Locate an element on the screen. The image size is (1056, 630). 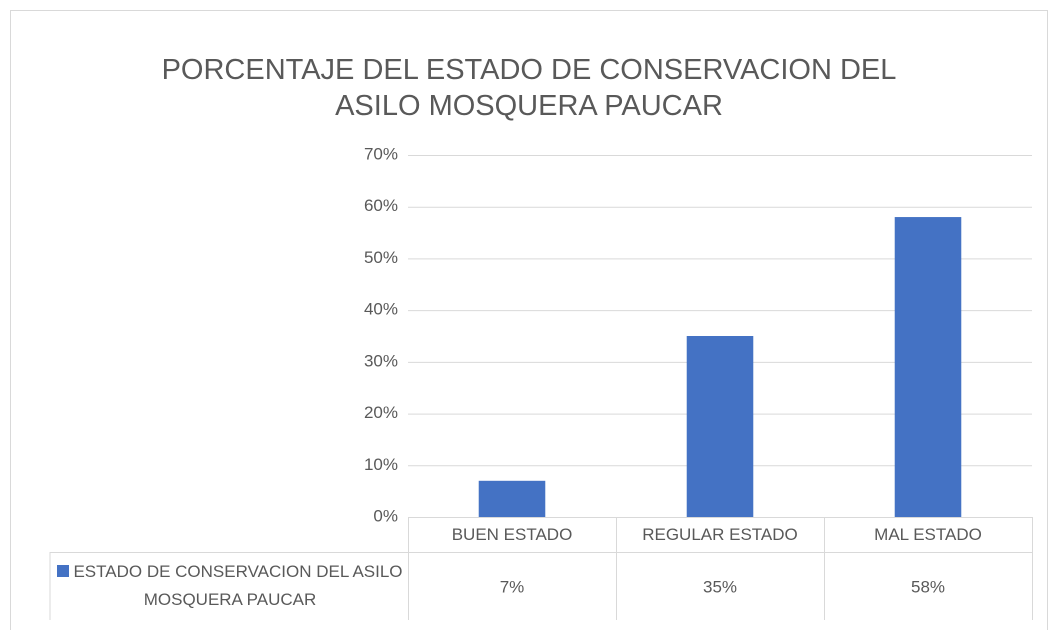
y-tick-label: 40% is located at coordinates (381, 309).